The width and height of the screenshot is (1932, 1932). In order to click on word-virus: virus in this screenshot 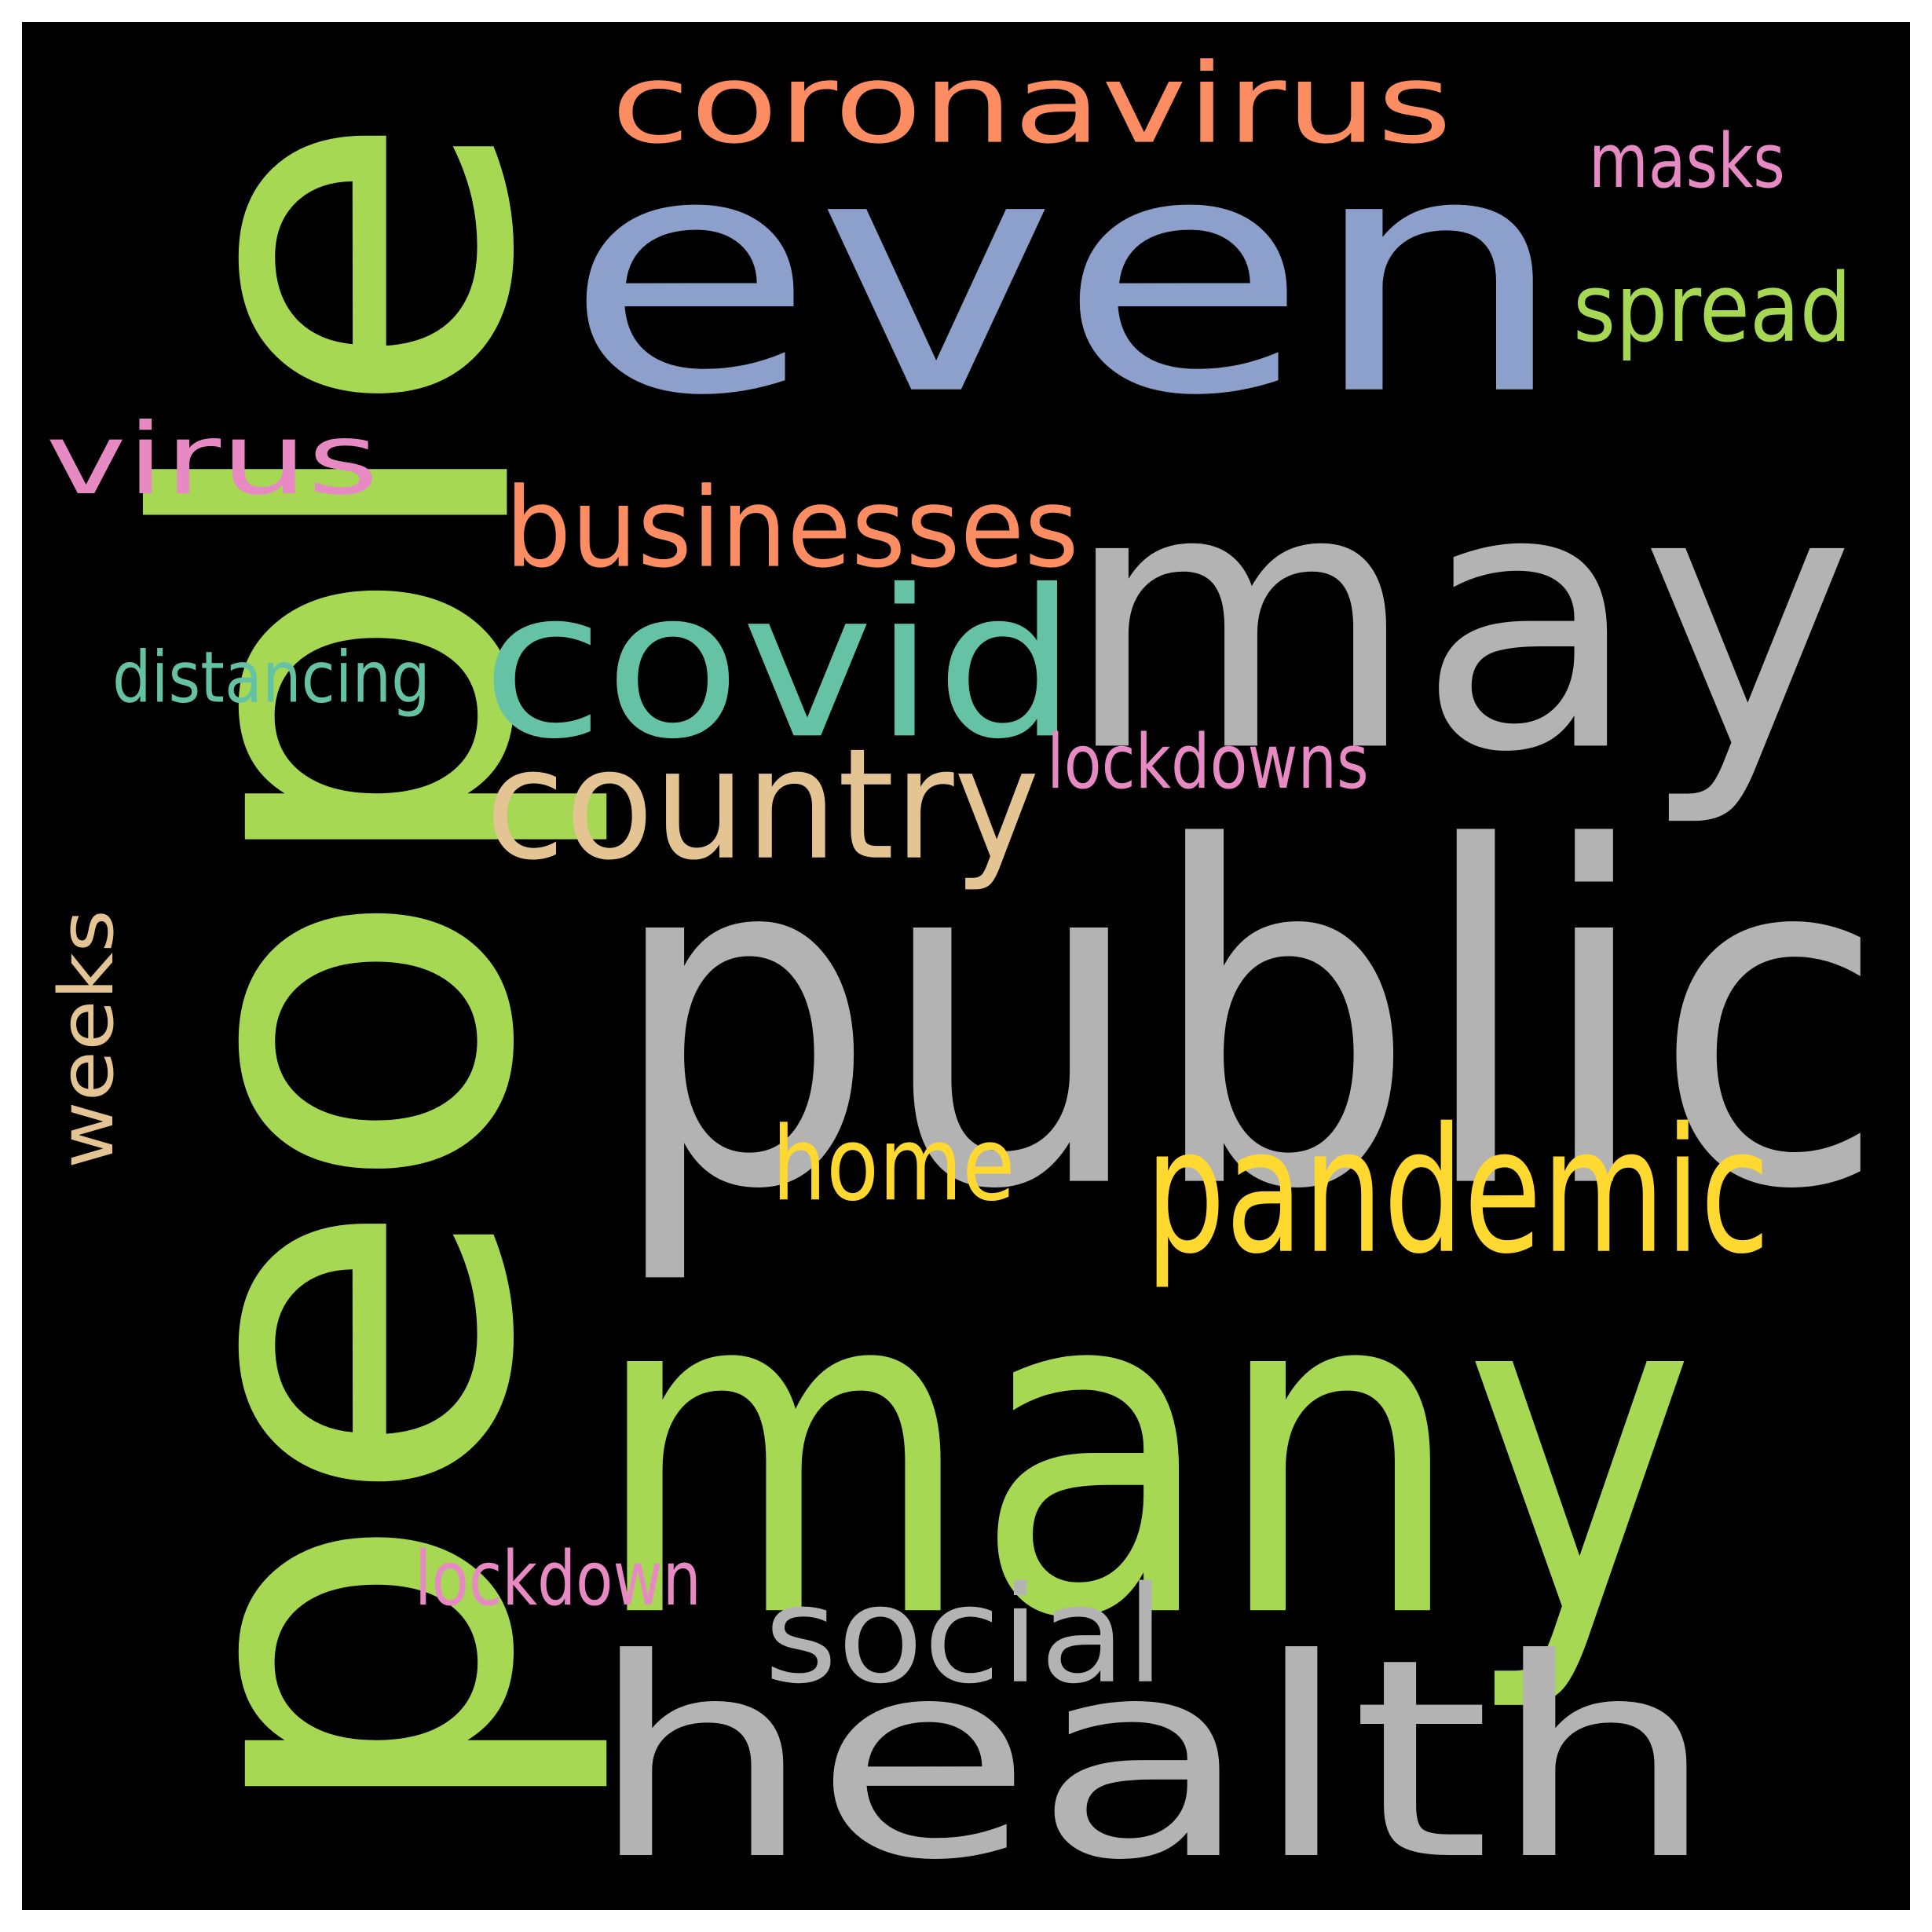, I will do `click(213, 459)`.